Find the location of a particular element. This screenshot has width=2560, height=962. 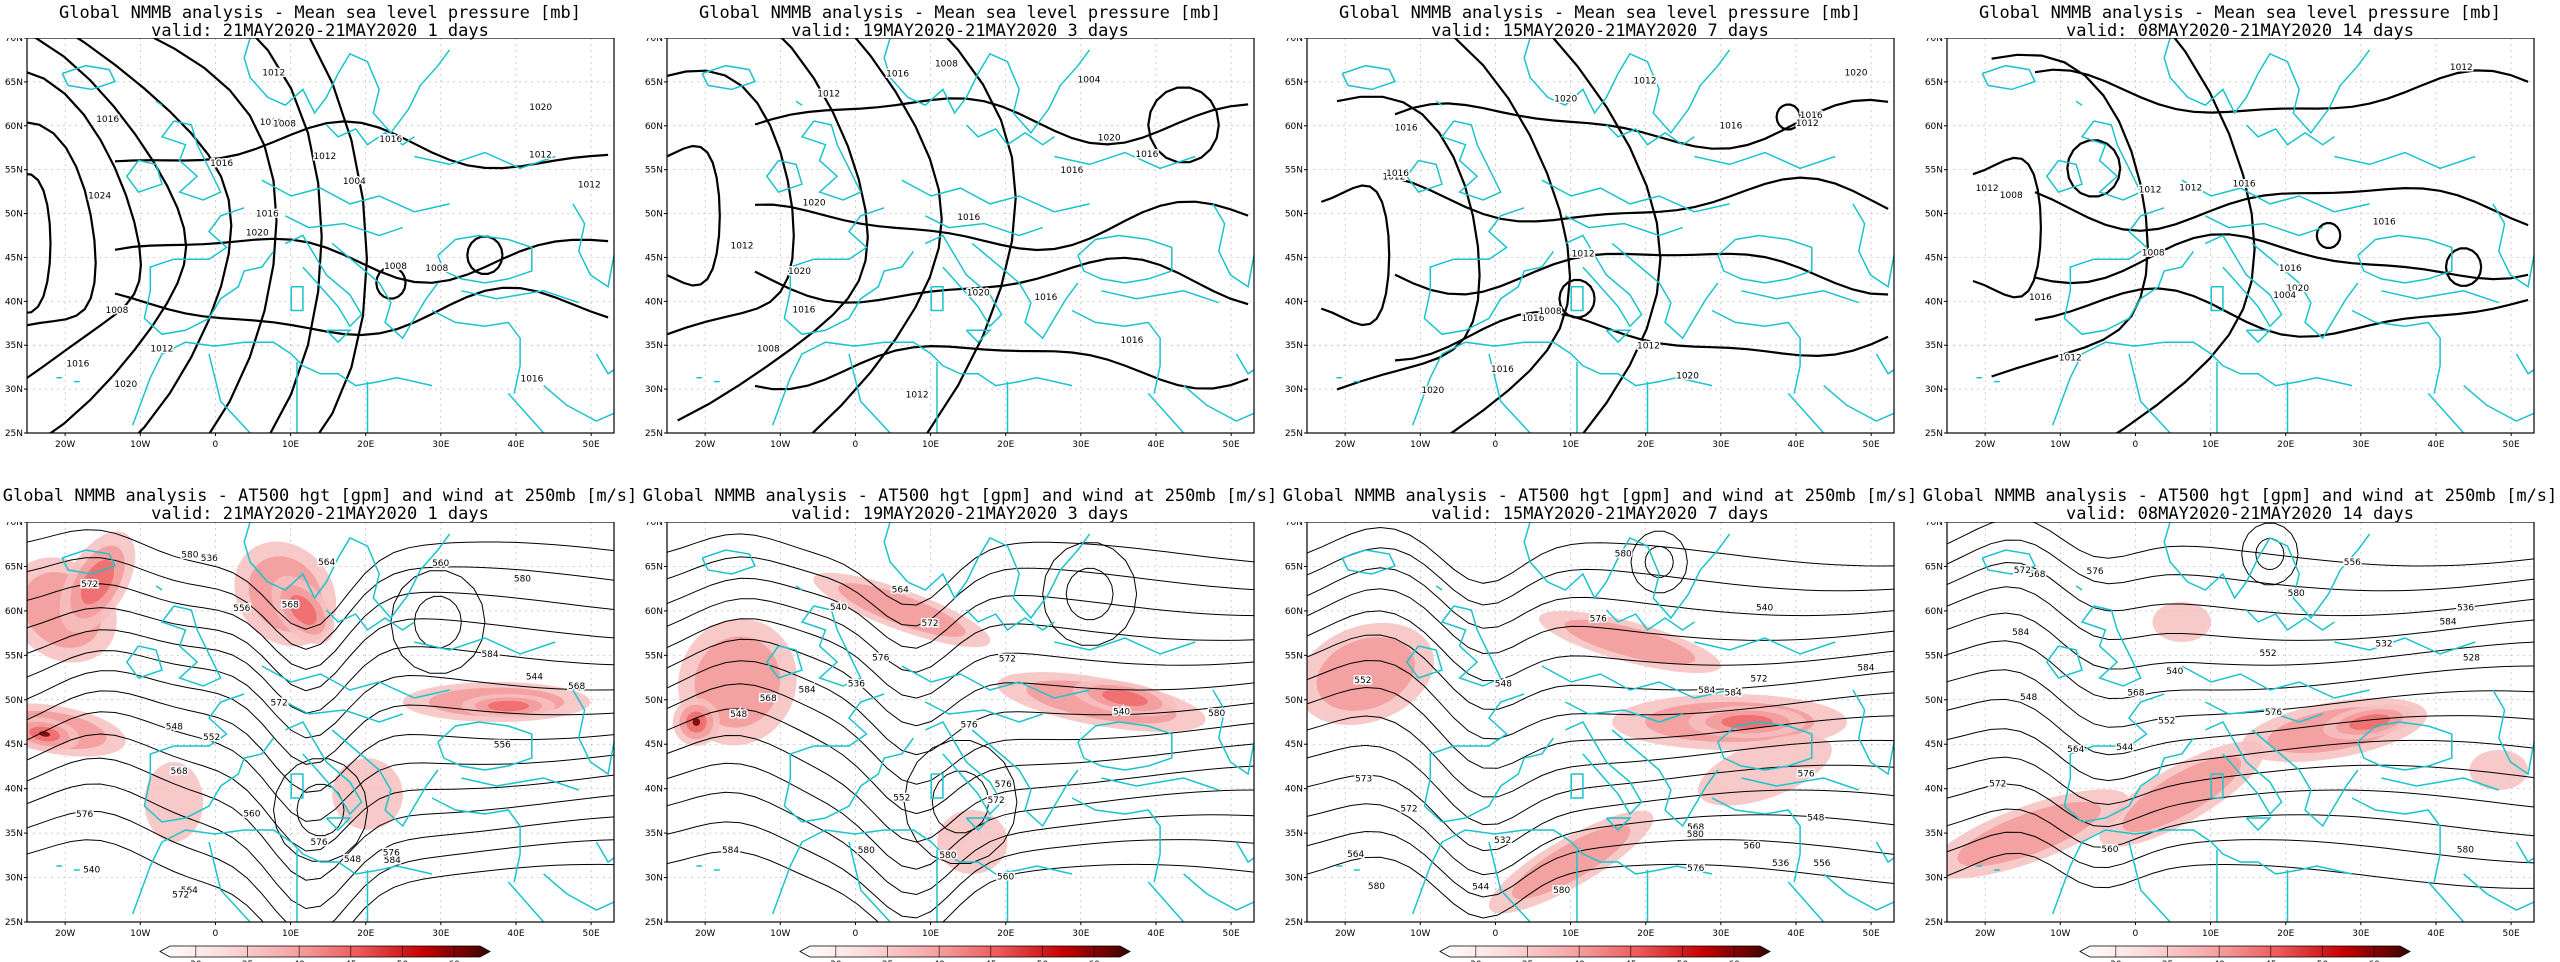

latitude-label: 60N is located at coordinates (14, 612).